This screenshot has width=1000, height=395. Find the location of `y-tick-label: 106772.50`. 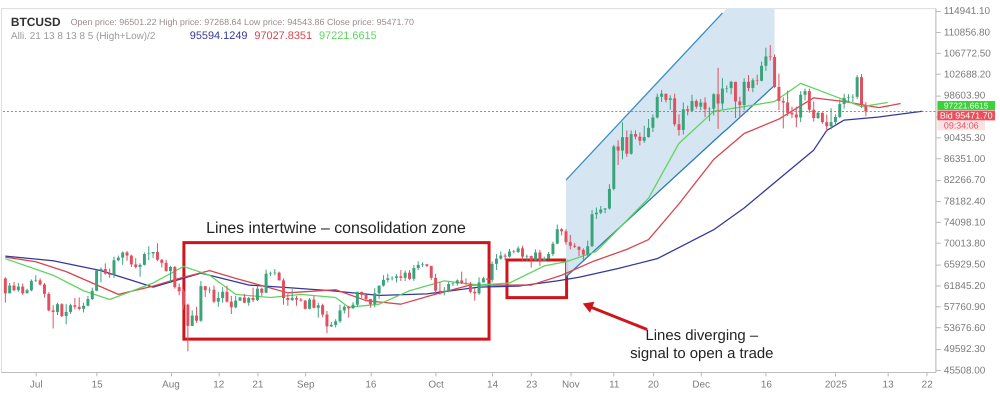

y-tick-label: 106772.50 is located at coordinates (968, 54).